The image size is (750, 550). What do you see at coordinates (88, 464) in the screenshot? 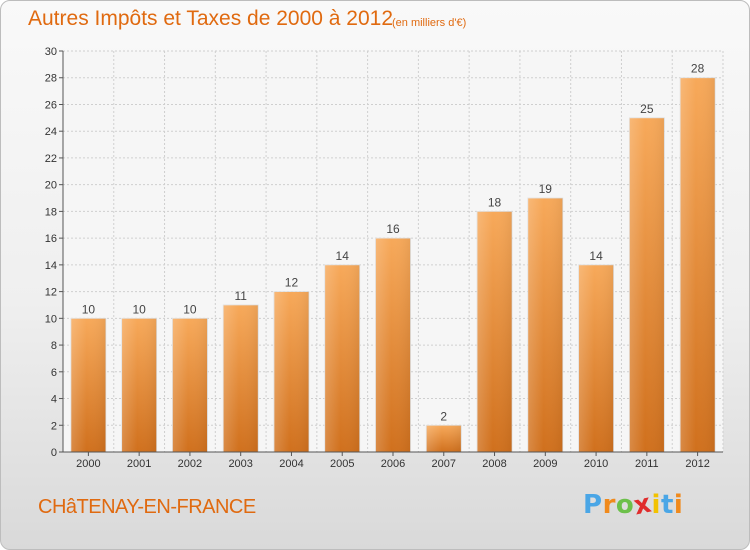
I see `x-tick-label-2000: 2000` at bounding box center [88, 464].